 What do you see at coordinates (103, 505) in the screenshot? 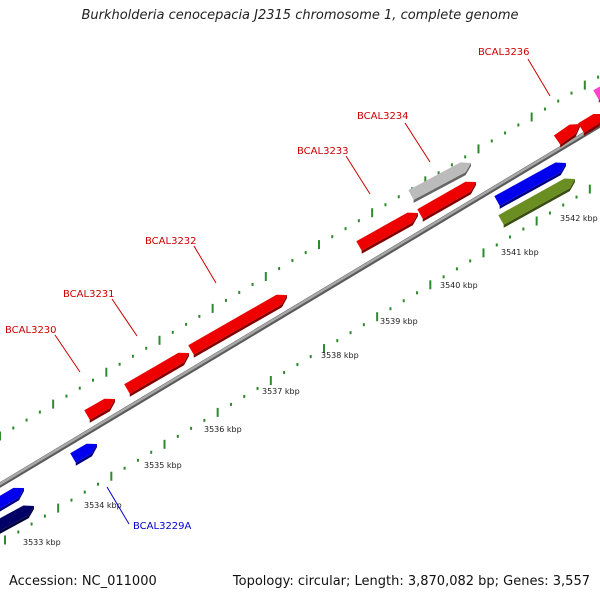
I see `scale-tick-label: 3534 kbp` at bounding box center [103, 505].